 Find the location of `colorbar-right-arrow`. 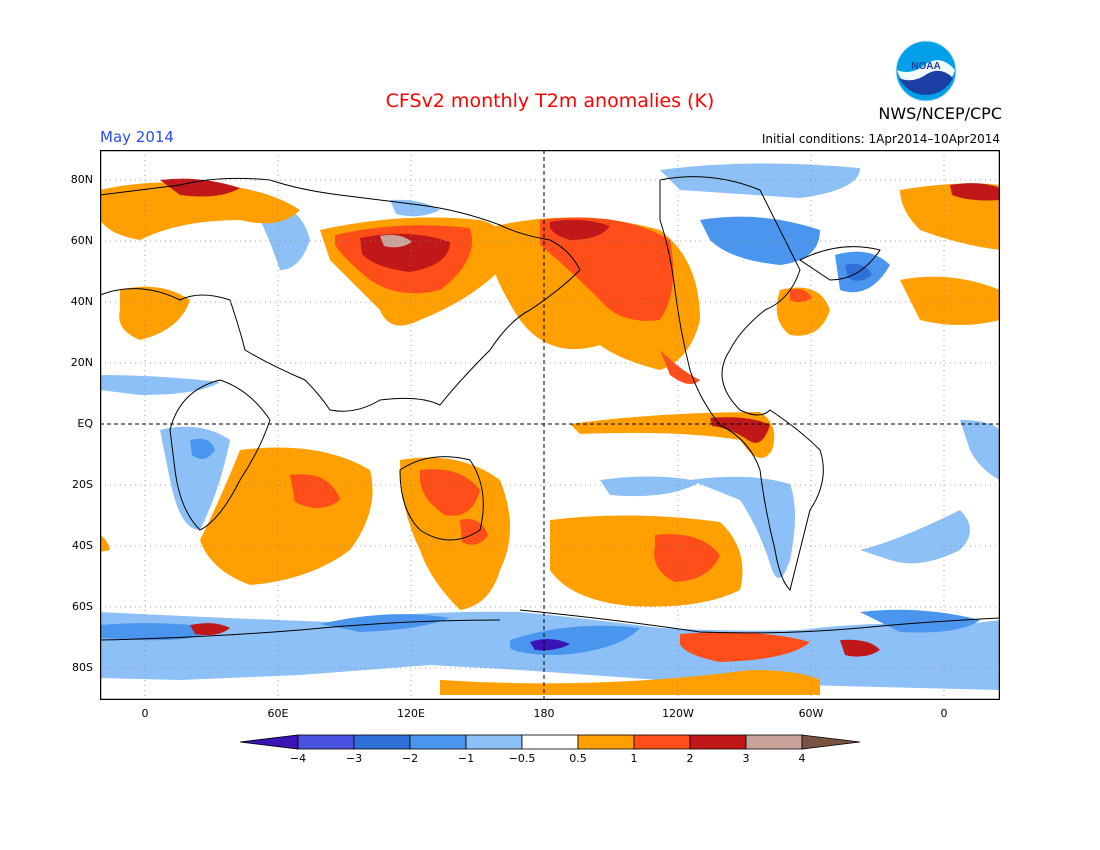

colorbar-right-arrow is located at coordinates (830, 742).